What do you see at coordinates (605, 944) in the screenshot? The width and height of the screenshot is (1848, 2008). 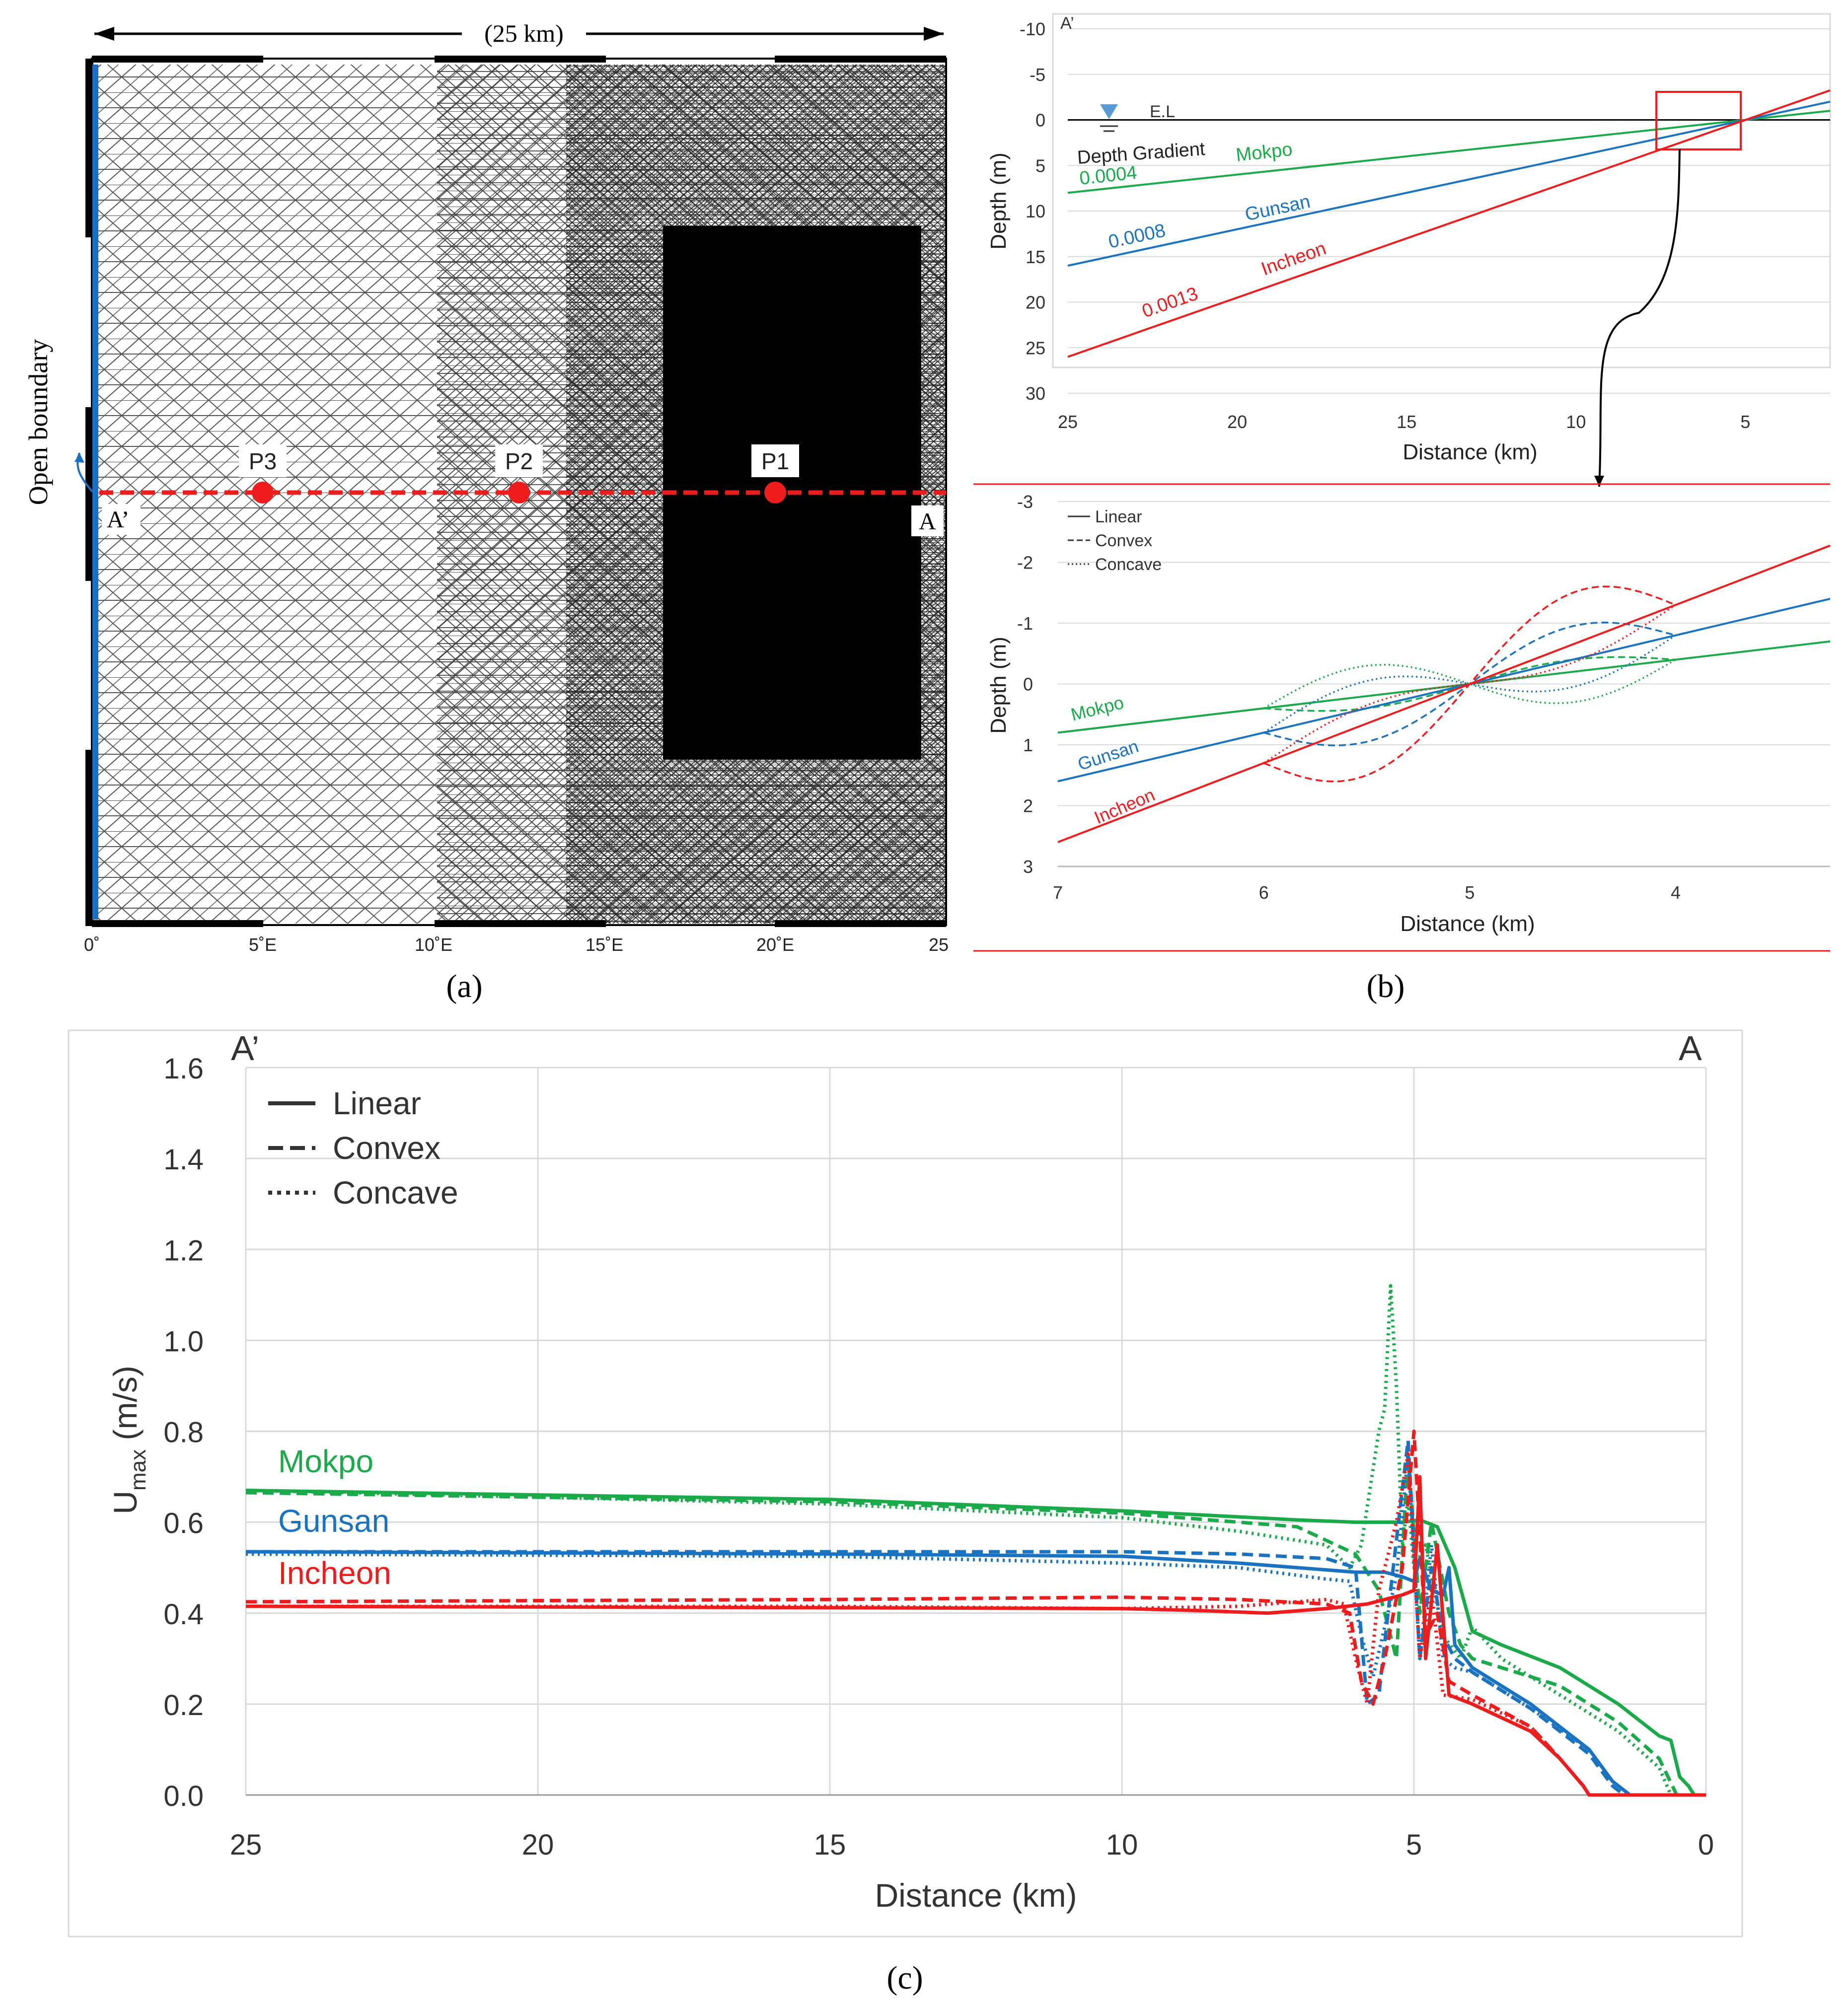 I see `mesh-x-tick: 15˚E` at bounding box center [605, 944].